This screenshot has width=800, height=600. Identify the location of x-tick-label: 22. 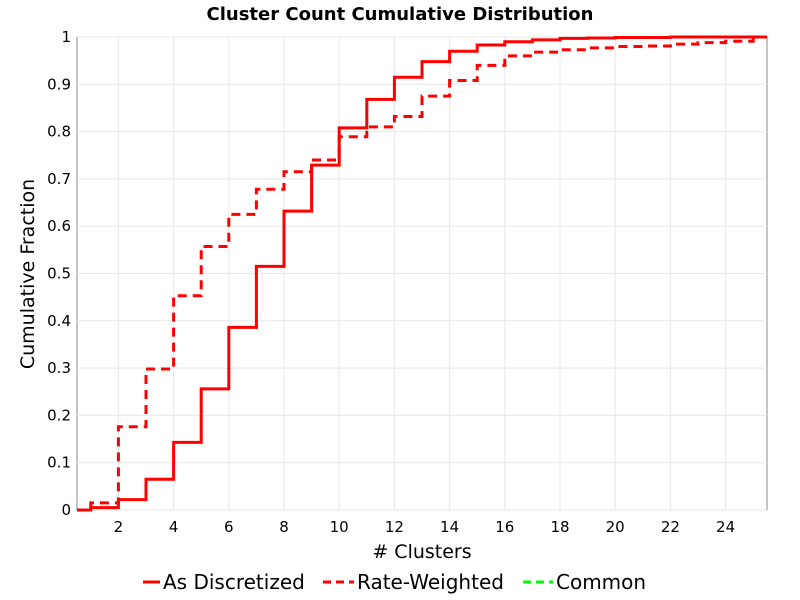
(670, 527).